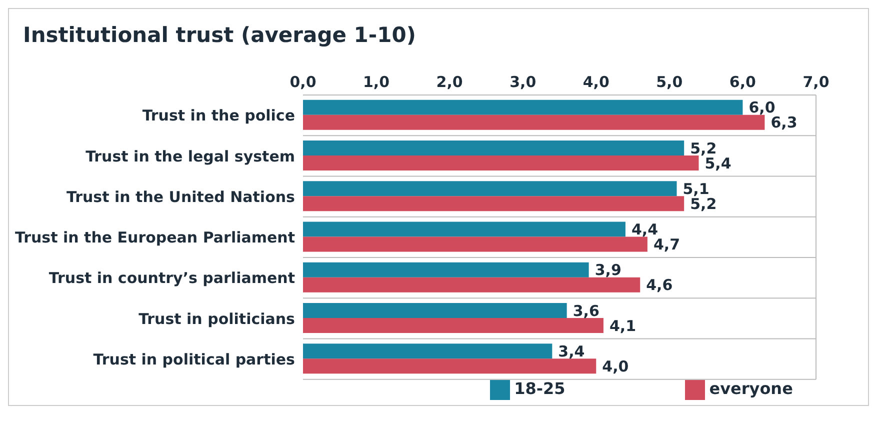 The height and width of the screenshot is (424, 877). What do you see at coordinates (155, 237) in the screenshot?
I see `y-tick-label: Trust in the European Parliament` at bounding box center [155, 237].